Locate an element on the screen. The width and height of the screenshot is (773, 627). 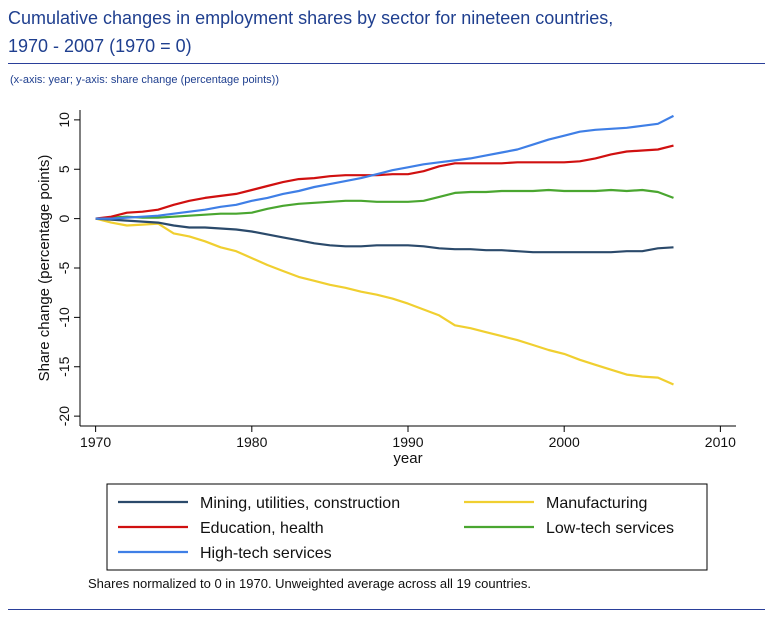
legend-label-lowtech: Low-tech services is located at coordinates (610, 528).